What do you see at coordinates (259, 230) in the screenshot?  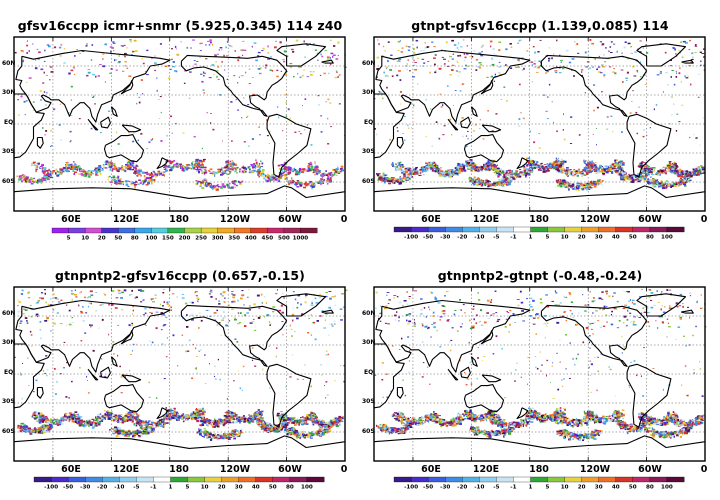 I see `colorbar-swatch` at bounding box center [259, 230].